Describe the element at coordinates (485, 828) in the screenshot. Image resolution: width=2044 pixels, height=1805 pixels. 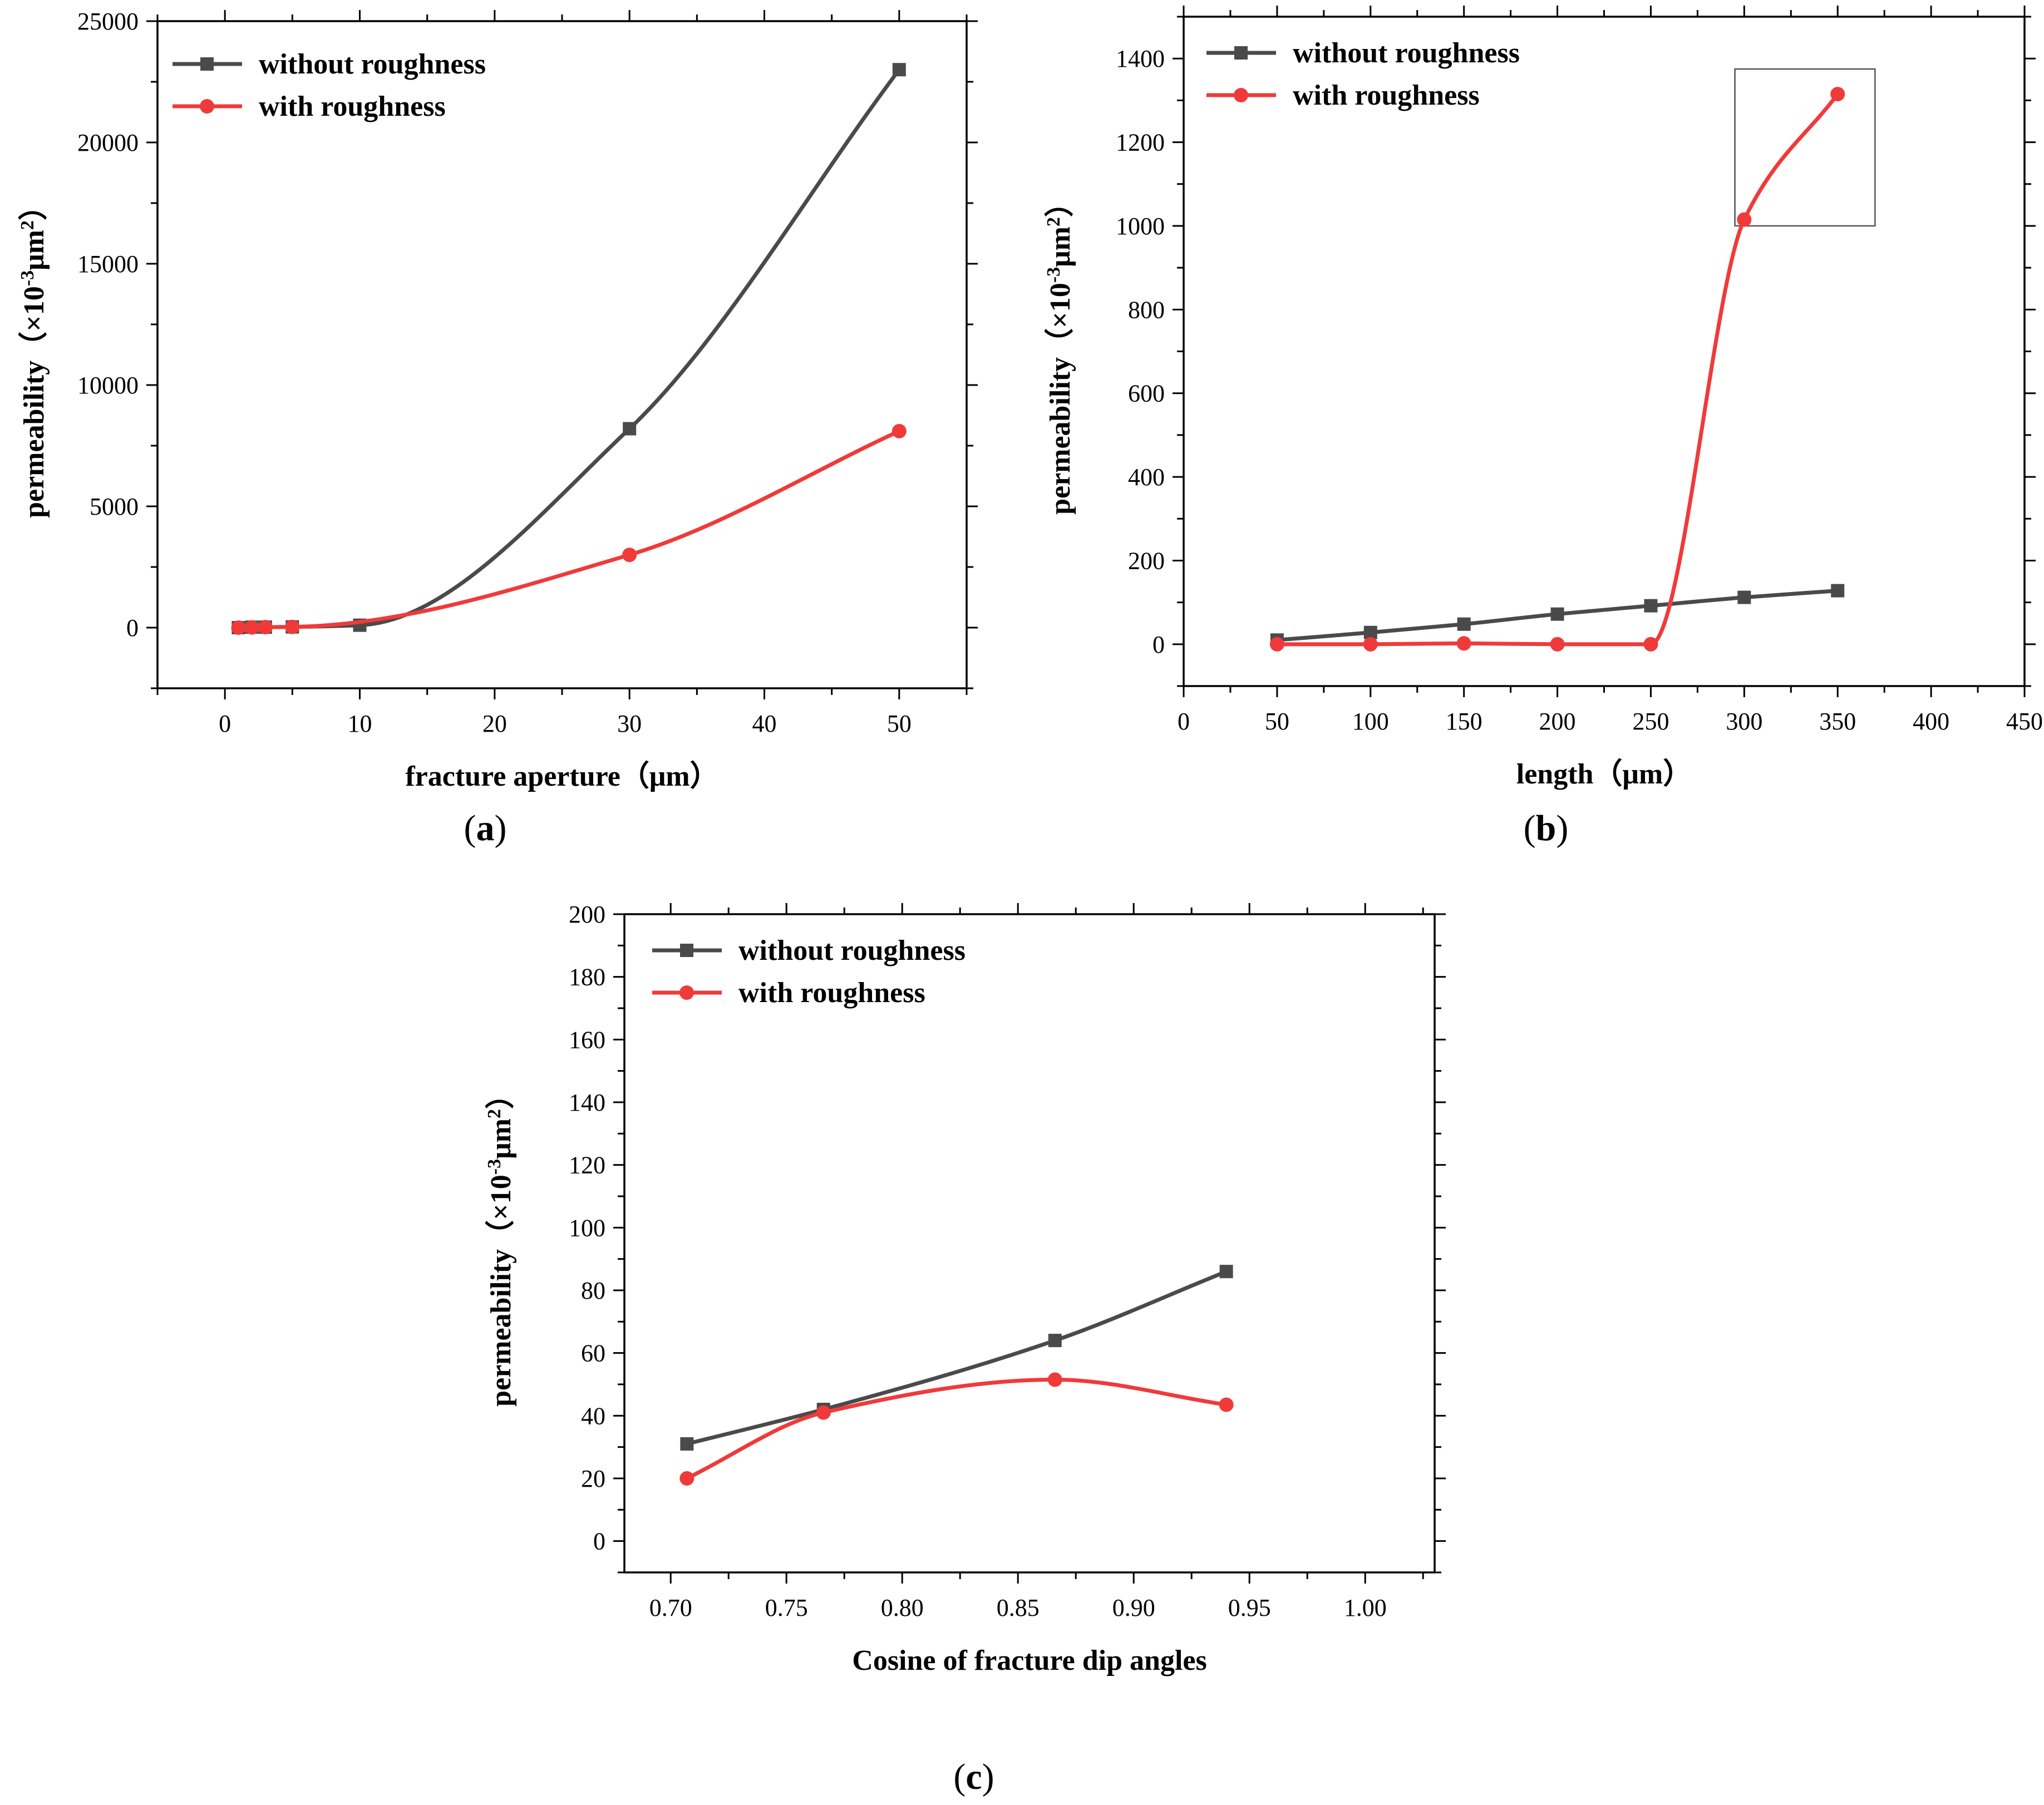
I see `panel-label: (a)` at that location.